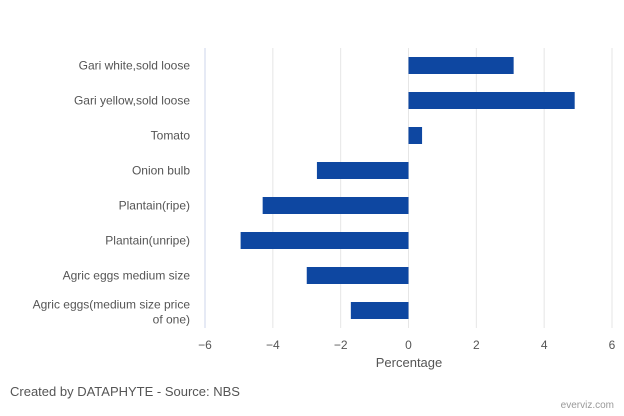  Describe the element at coordinates (205, 345) in the screenshot. I see `x-tick-label: −6` at that location.